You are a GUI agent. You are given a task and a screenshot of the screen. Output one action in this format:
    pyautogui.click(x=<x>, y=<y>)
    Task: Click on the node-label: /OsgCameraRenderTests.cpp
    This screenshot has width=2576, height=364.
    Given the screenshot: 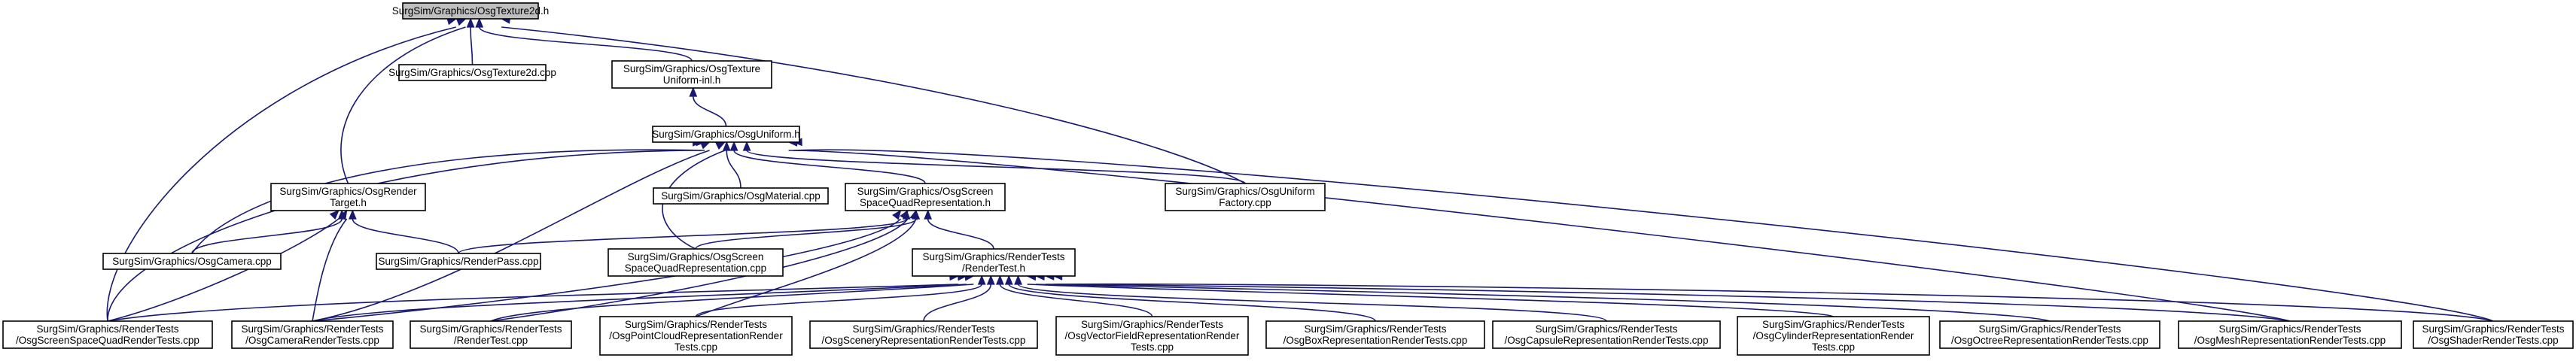 What is the action you would take?
    pyautogui.click(x=312, y=340)
    